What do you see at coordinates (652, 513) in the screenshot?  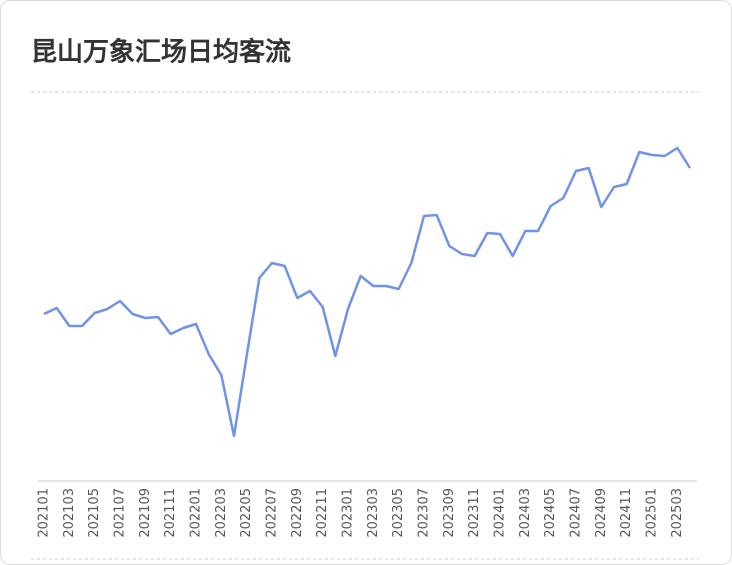 I see `x-tick-label: 202501` at bounding box center [652, 513].